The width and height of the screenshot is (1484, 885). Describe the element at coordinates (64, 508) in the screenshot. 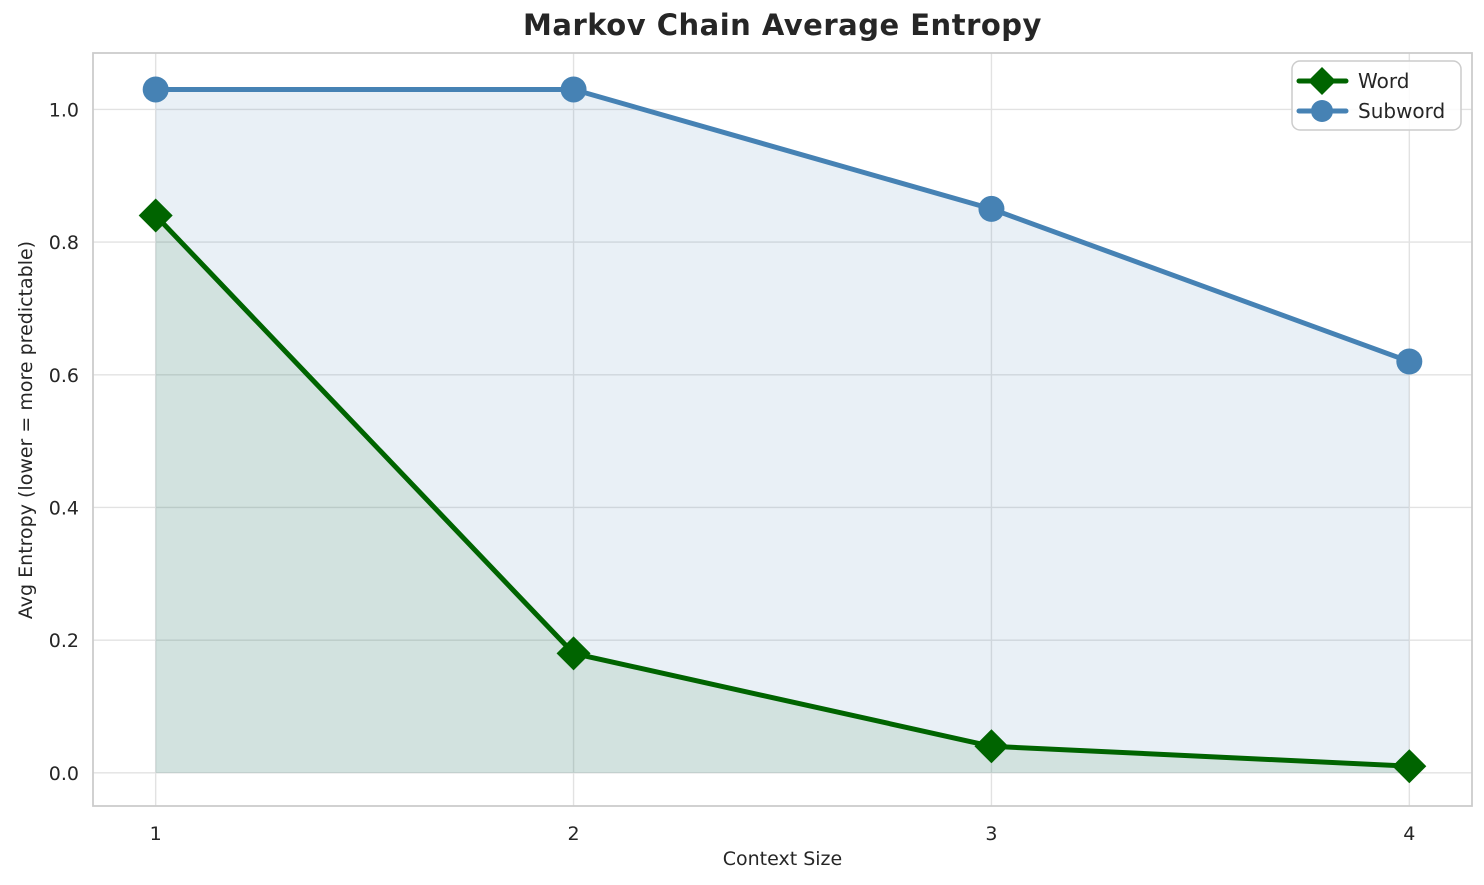

I see `y-tick-label: 0.4` at that location.